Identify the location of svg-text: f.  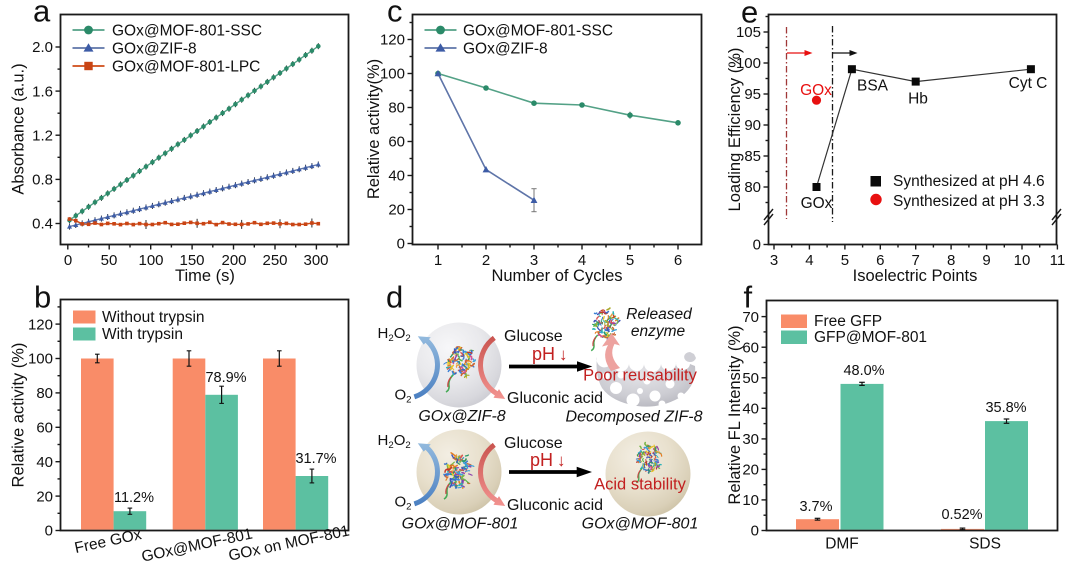
(748, 297).